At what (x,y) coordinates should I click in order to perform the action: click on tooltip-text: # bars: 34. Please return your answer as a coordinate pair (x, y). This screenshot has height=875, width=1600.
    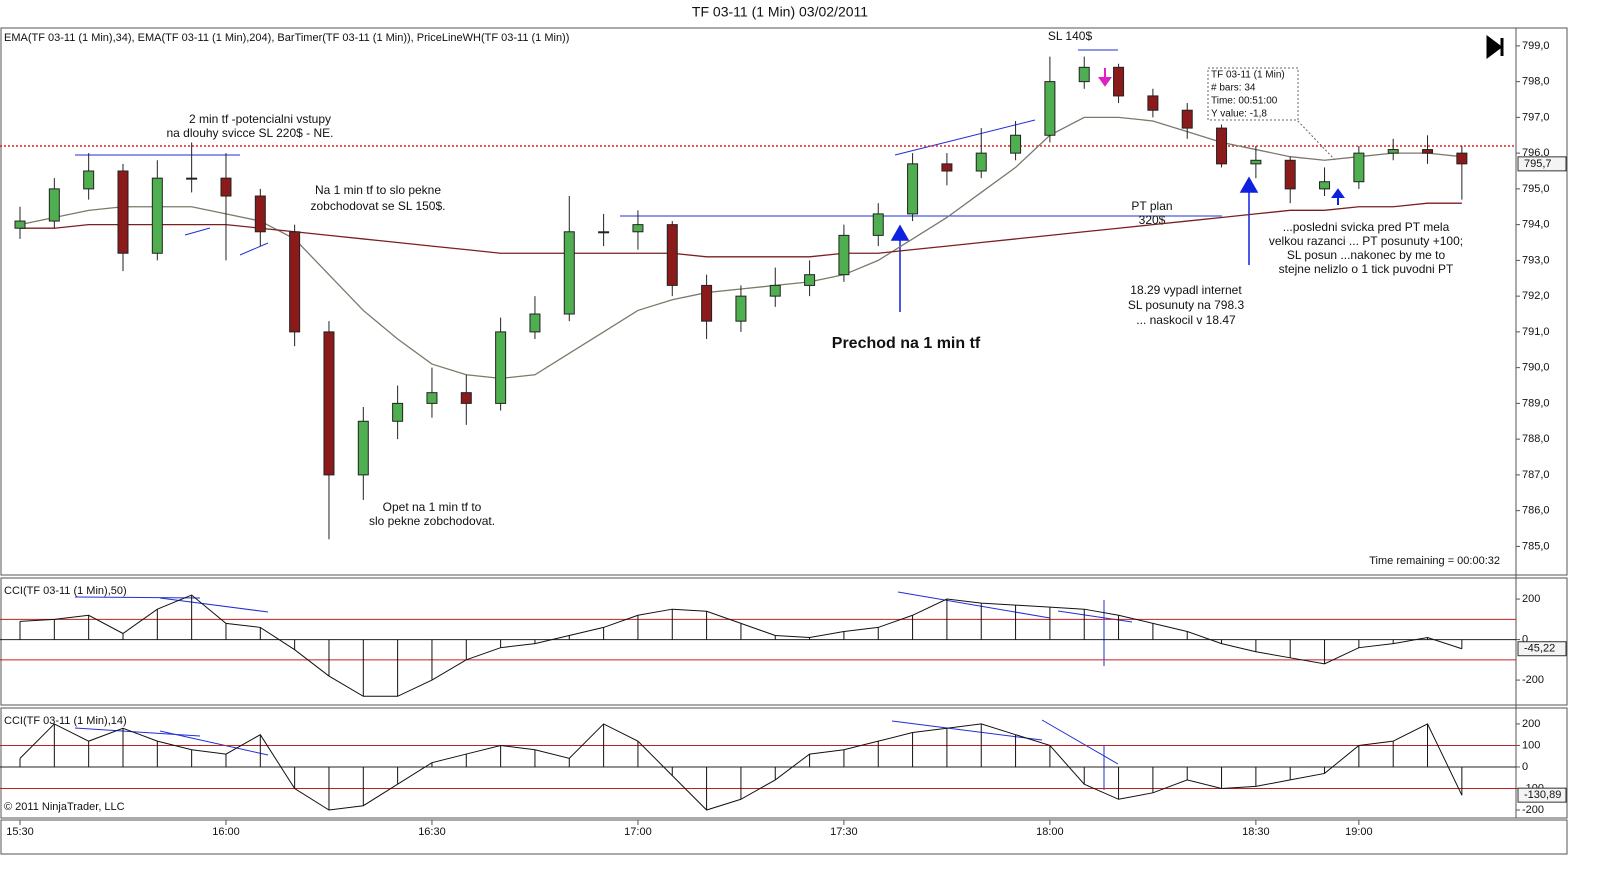
    Looking at the image, I should click on (1233, 88).